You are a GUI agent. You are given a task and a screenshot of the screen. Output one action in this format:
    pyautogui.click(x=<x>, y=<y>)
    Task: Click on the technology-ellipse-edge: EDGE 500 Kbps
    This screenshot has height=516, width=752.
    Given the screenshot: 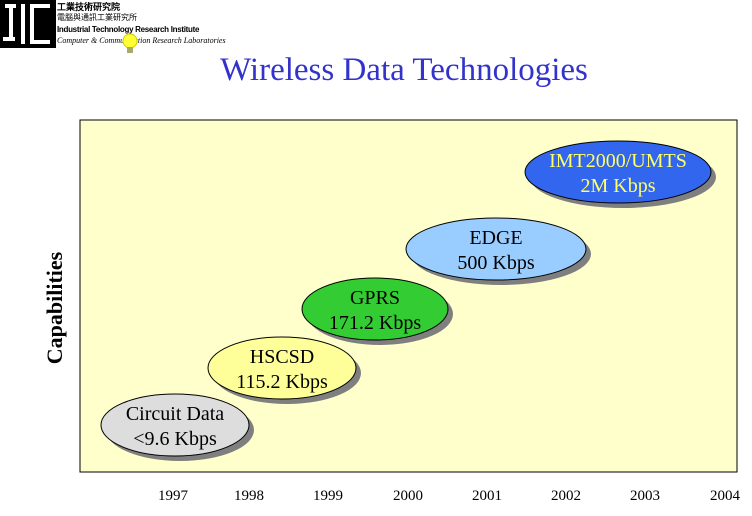 What is the action you would take?
    pyautogui.click(x=498, y=251)
    